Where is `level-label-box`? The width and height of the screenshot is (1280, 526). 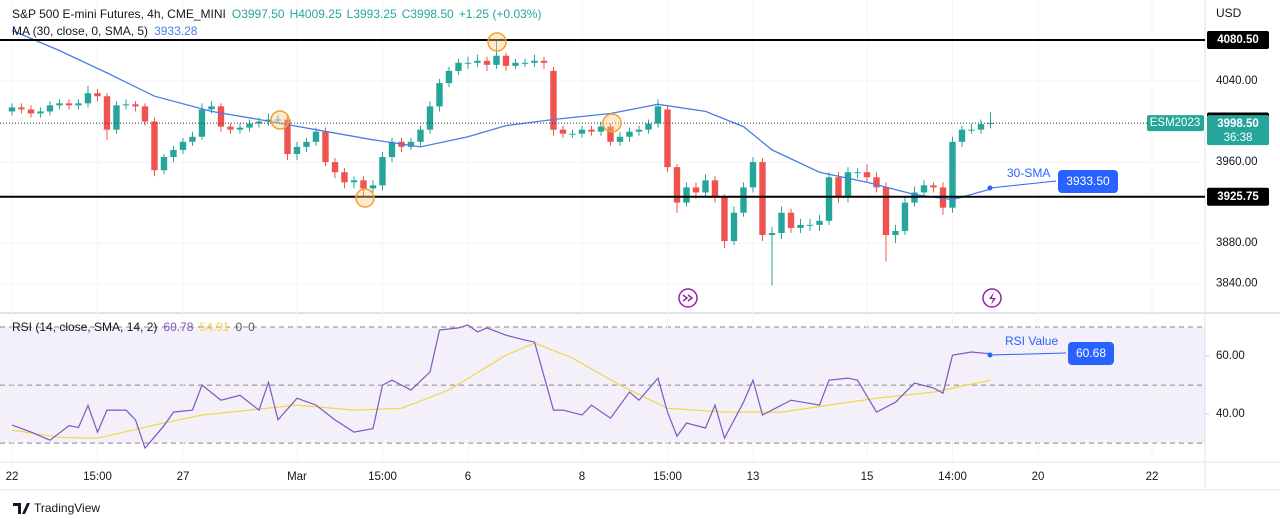
level-label-box is located at coordinates (1238, 196).